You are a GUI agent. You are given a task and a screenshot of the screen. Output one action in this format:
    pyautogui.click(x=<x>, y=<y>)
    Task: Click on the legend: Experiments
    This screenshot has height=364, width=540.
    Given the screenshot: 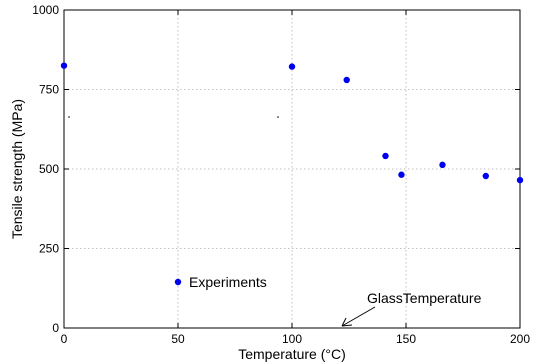 What is the action you would take?
    pyautogui.click(x=220, y=282)
    